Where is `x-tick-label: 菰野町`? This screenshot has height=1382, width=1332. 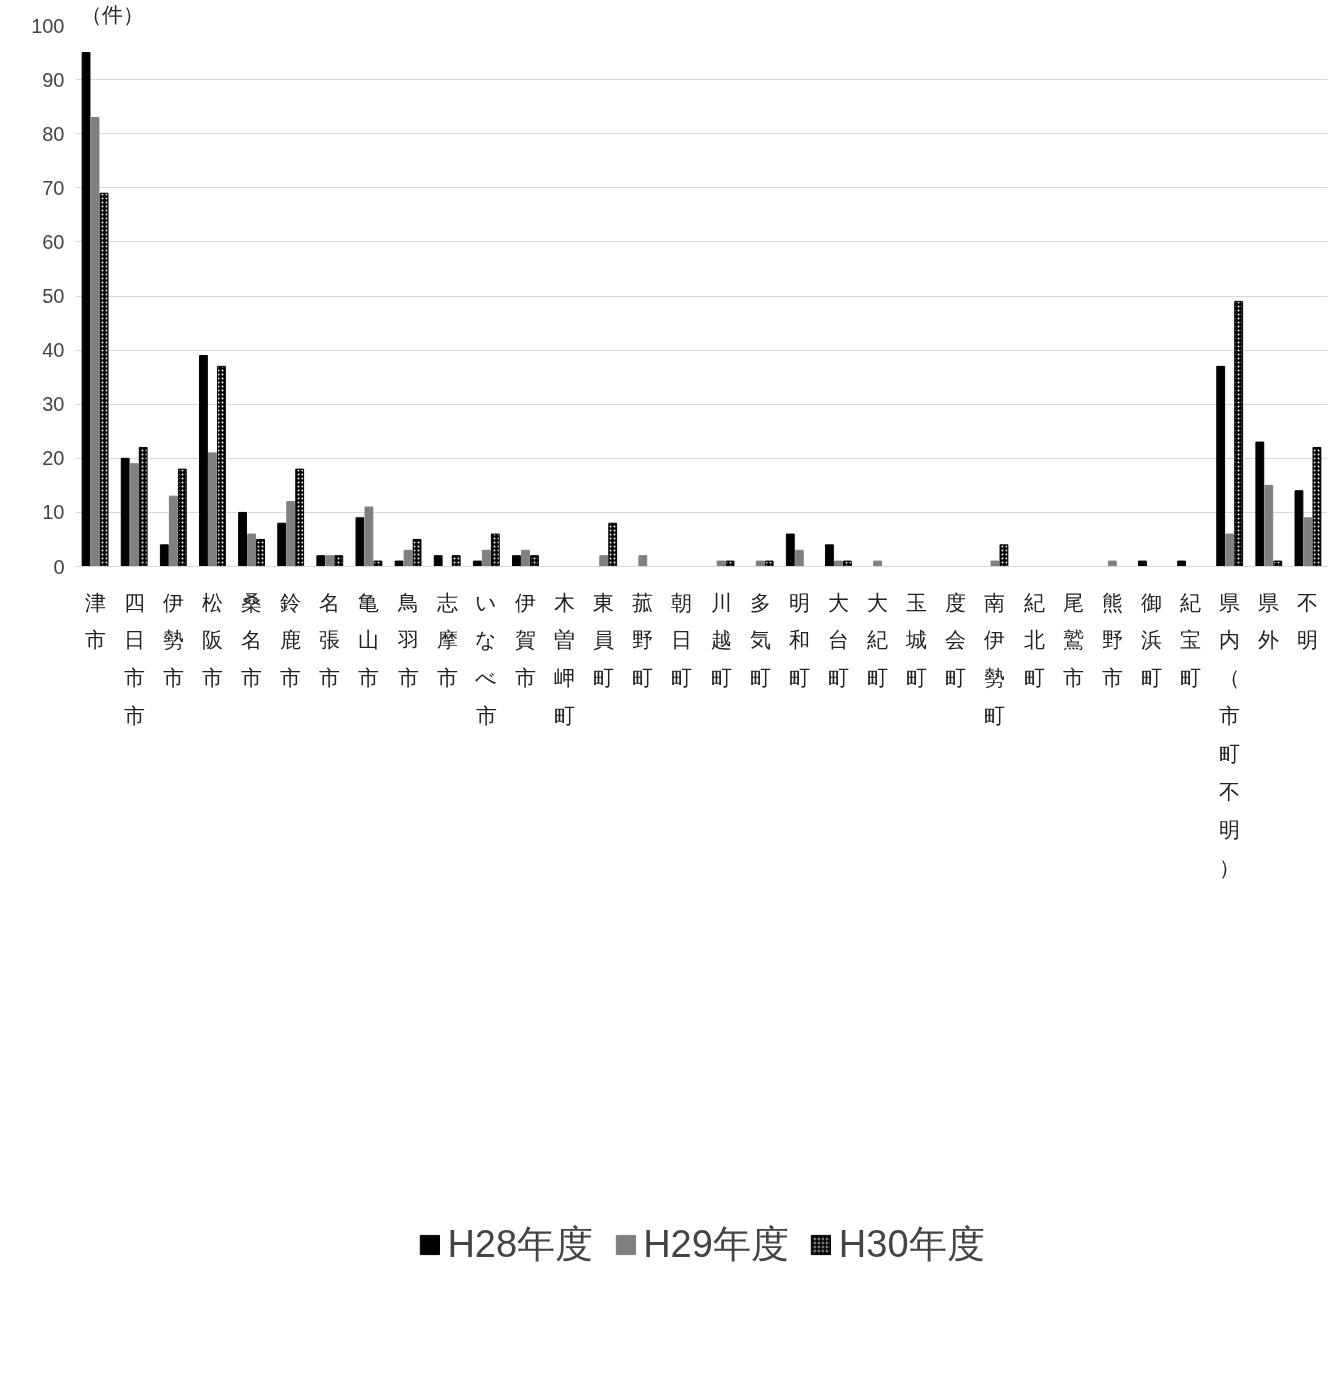 x-tick-label: 菰野町 is located at coordinates (643, 640).